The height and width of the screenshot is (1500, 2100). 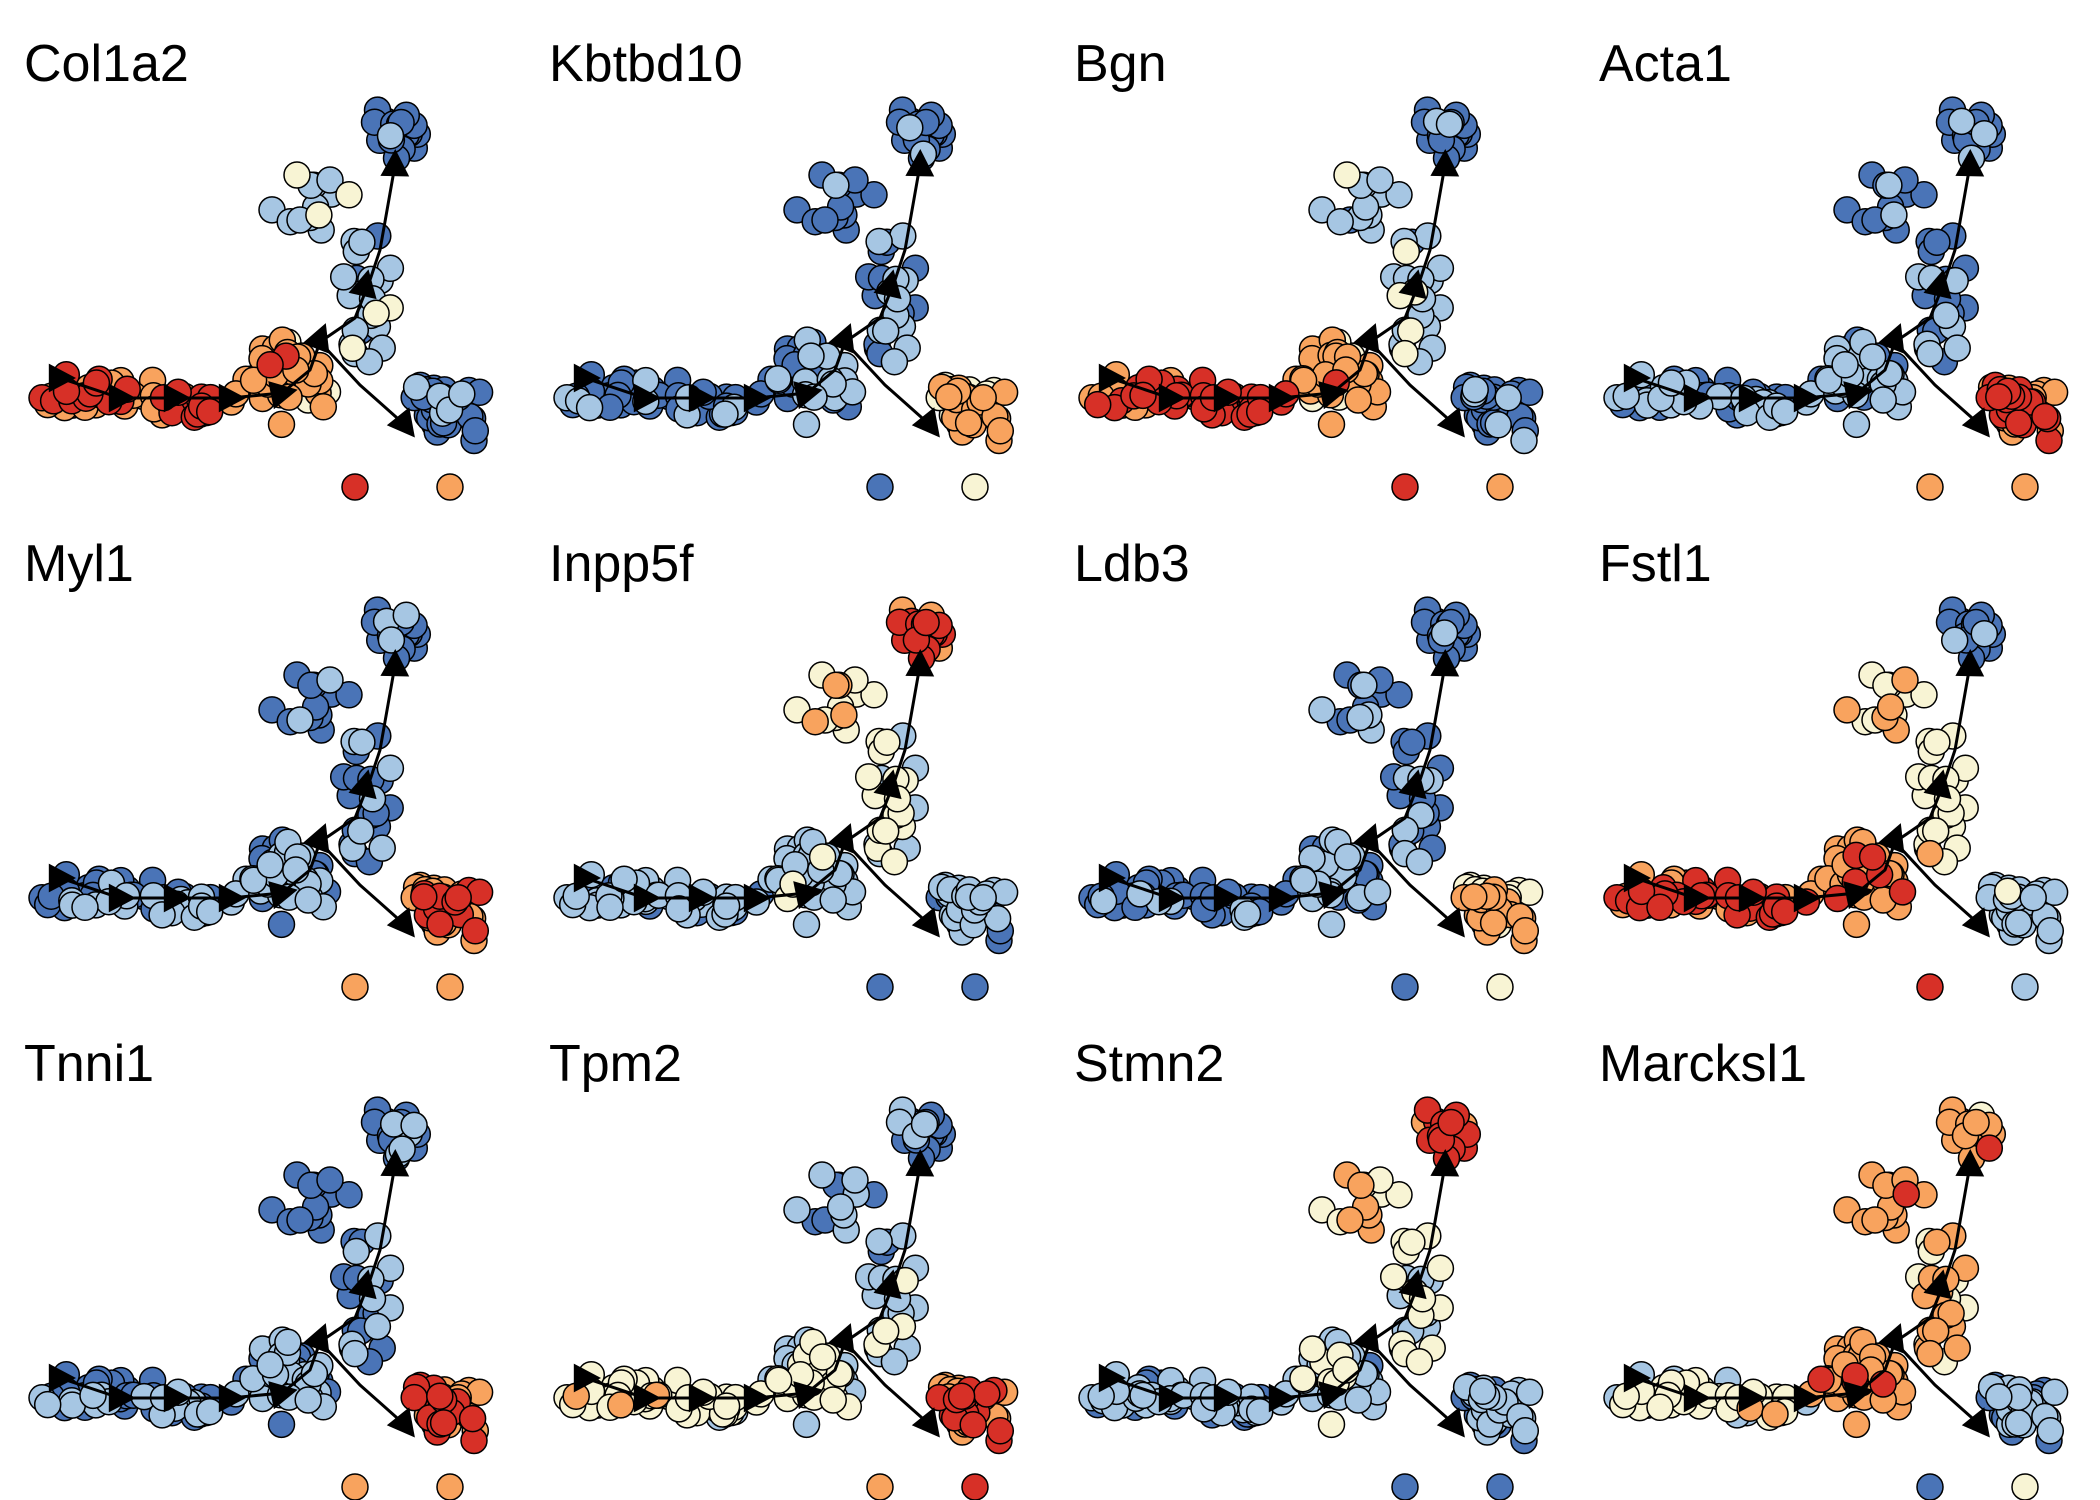 I want to click on panel-title: Tpm2, so click(x=615, y=1064).